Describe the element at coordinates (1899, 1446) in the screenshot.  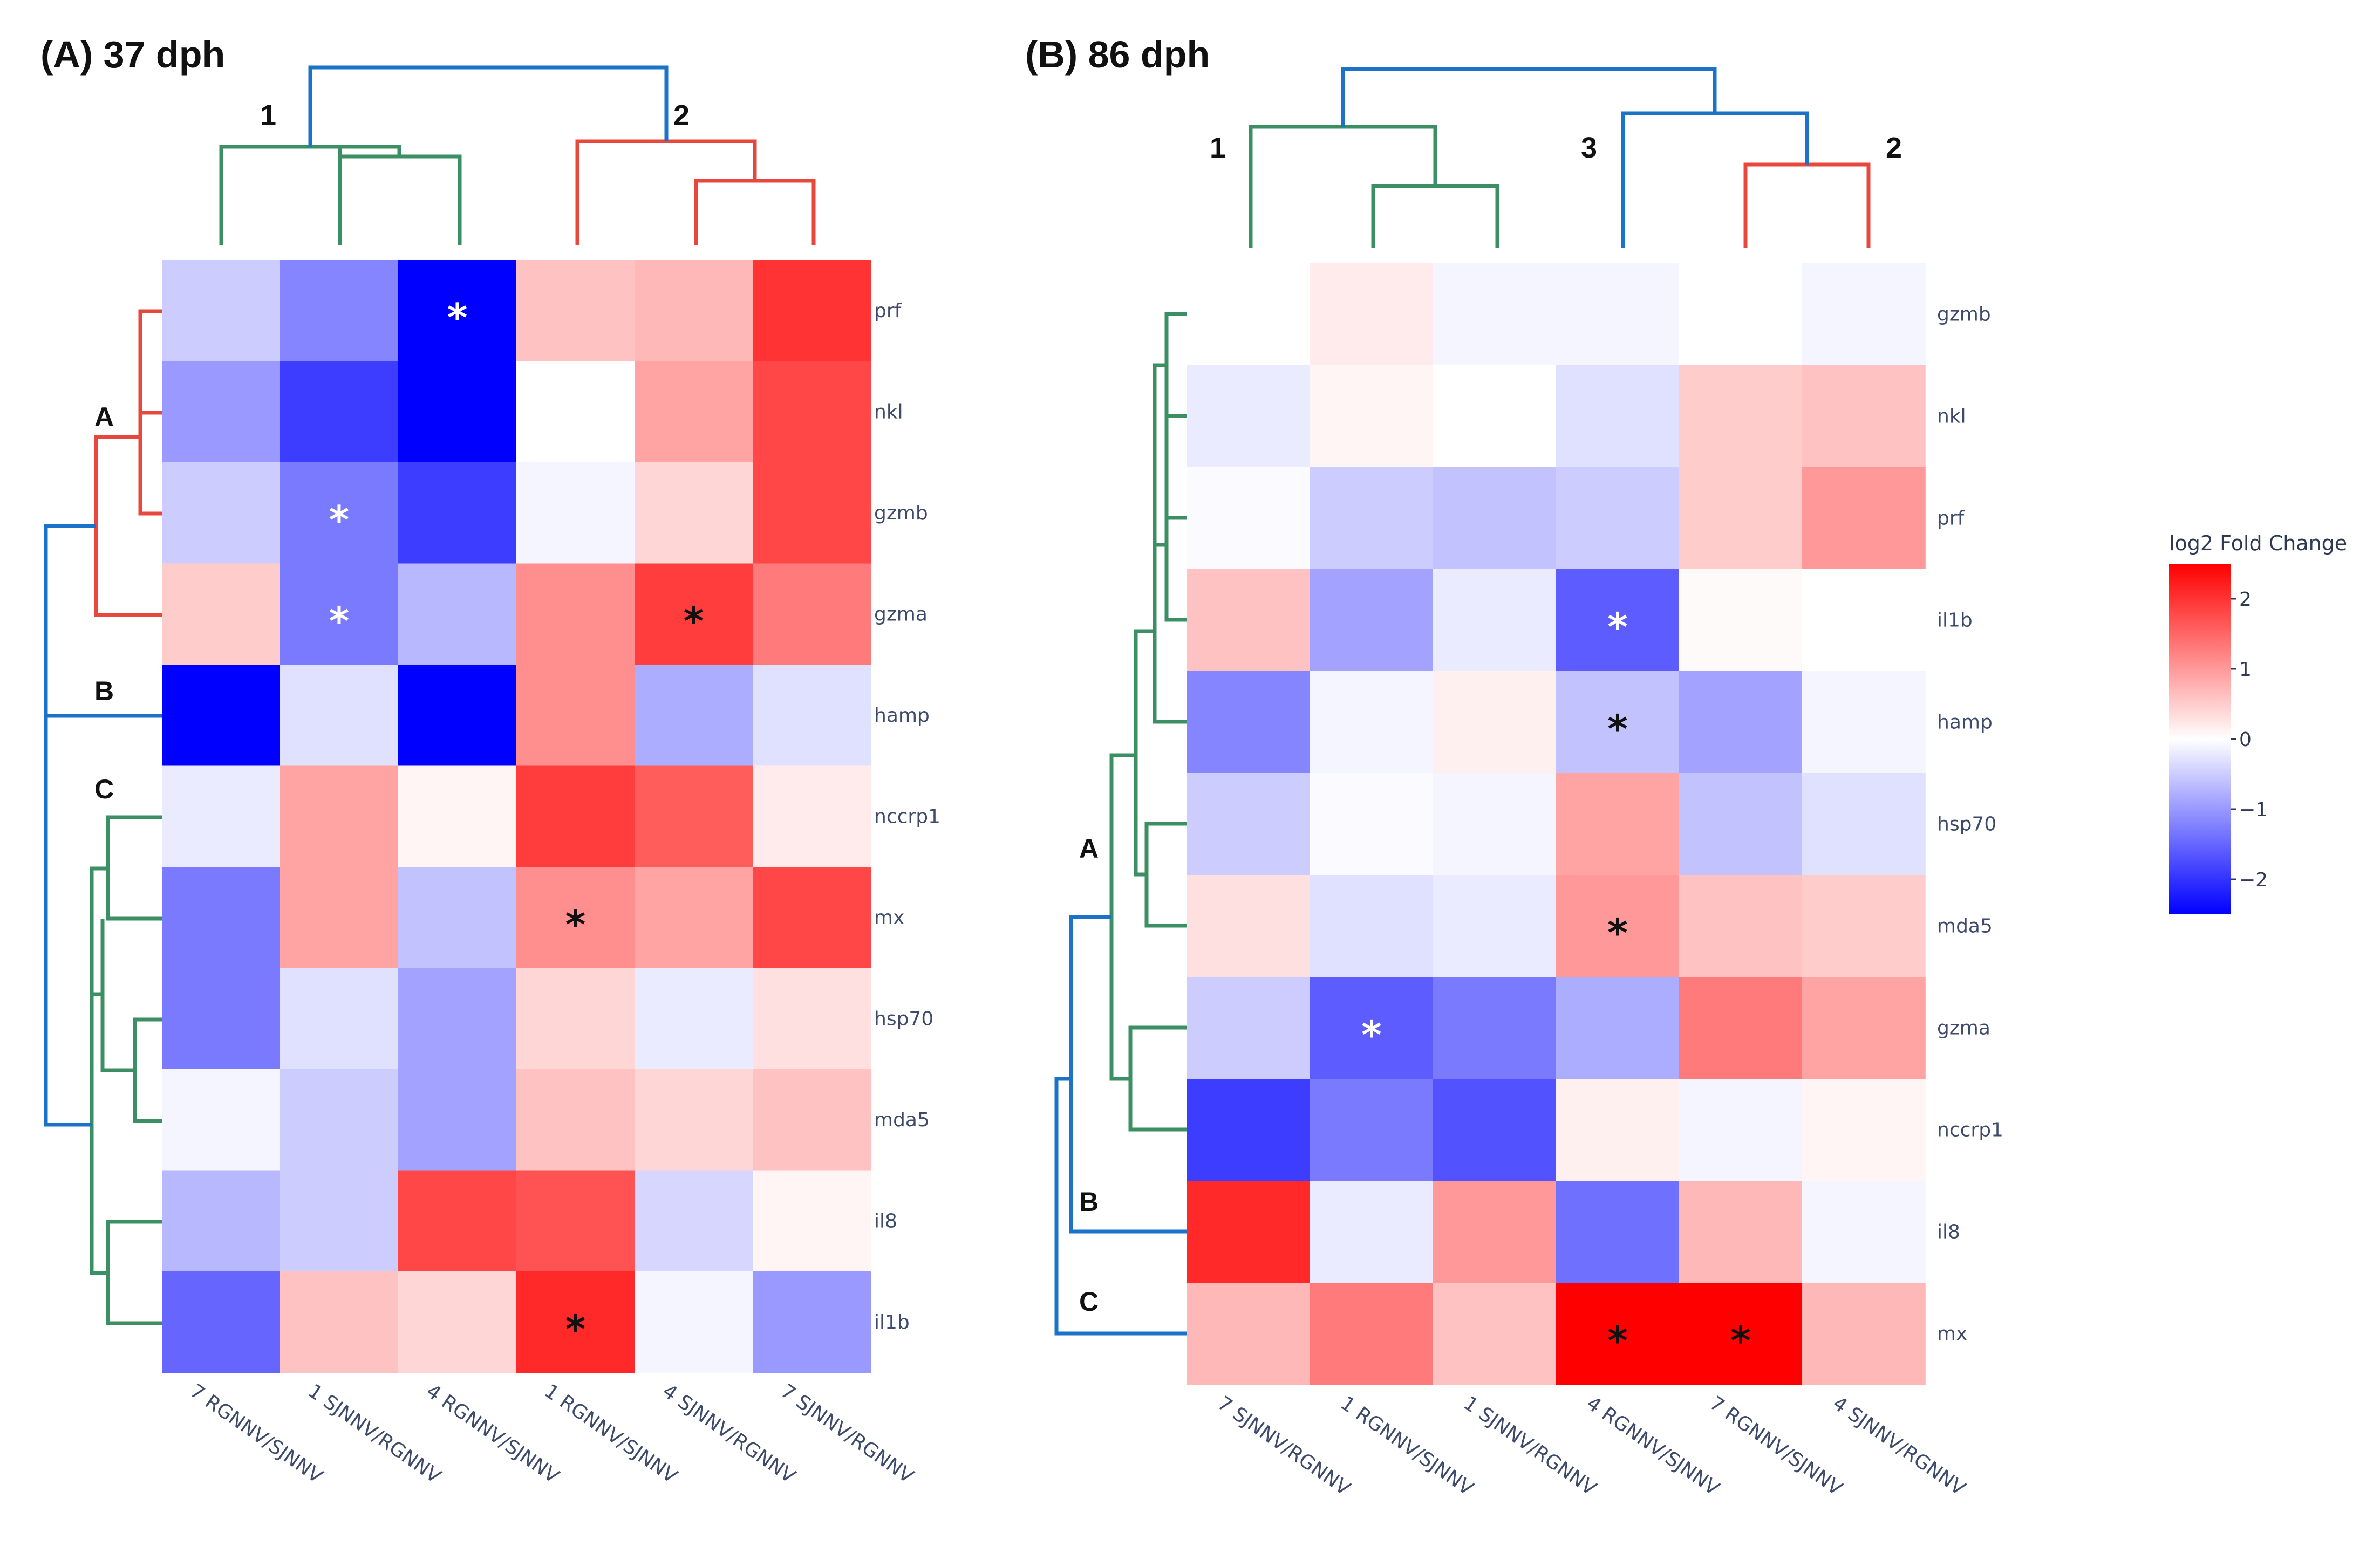
I see `column-label-b-6: 4 SJNNV/RGNNV` at that location.